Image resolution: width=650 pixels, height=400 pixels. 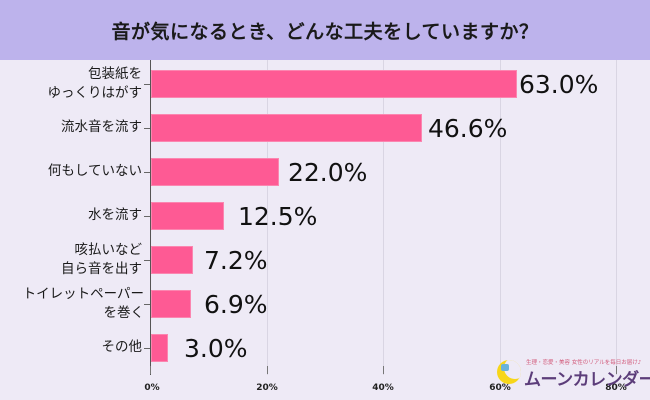 What do you see at coordinates (95, 93) in the screenshot?
I see `category-label-line: ゆっくりはがす` at bounding box center [95, 93].